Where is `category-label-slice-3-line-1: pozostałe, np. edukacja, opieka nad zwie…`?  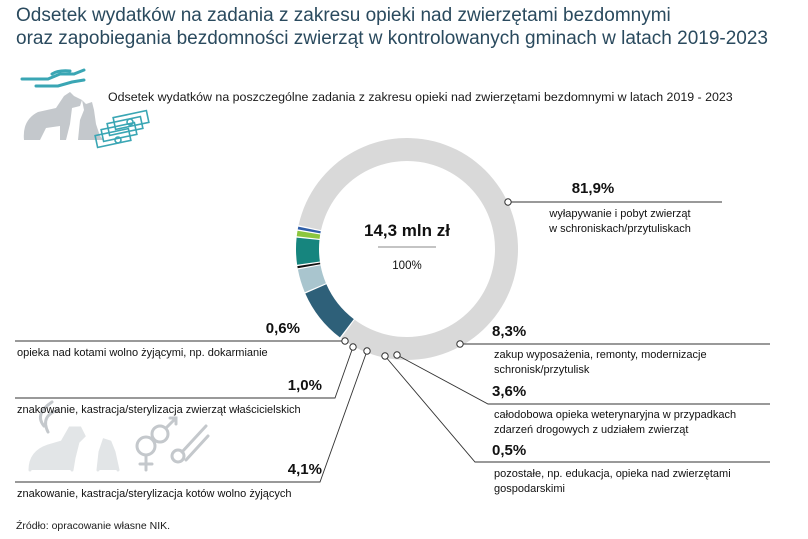
category-label-slice-3-line-1: pozostałe, np. edukacja, opieka nad zwie… is located at coordinates (612, 474).